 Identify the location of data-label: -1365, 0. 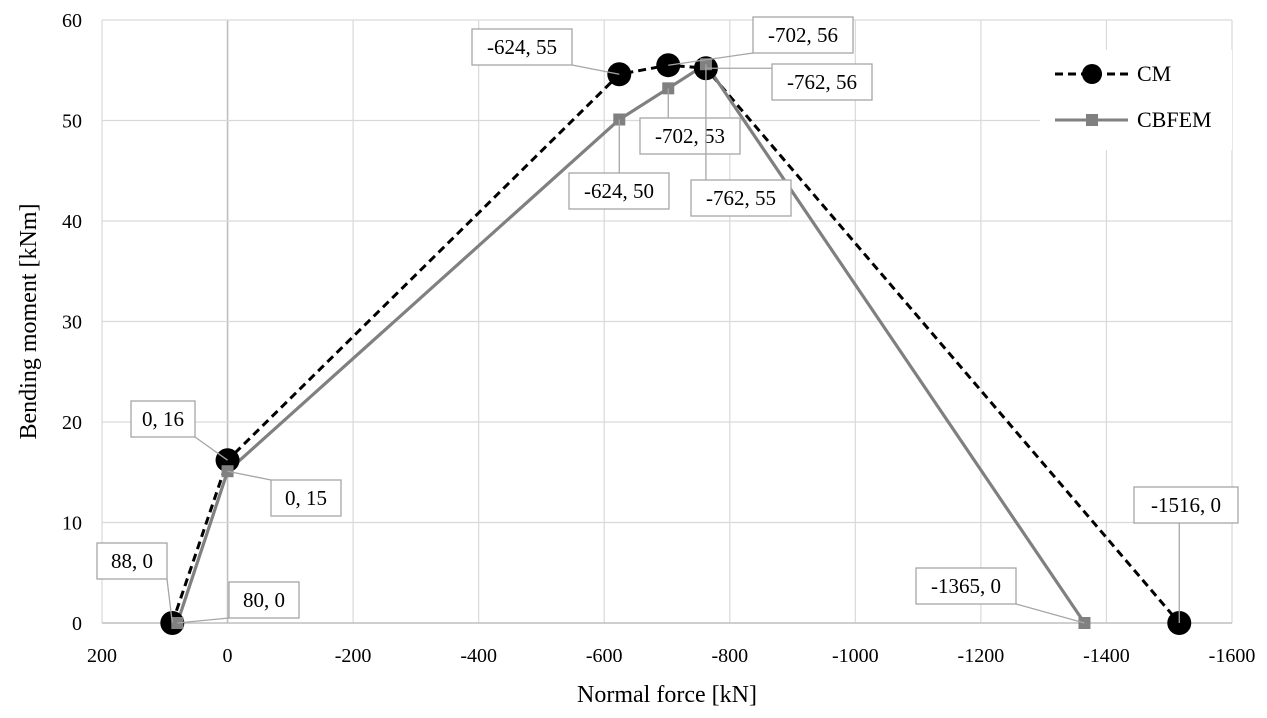
(966, 586).